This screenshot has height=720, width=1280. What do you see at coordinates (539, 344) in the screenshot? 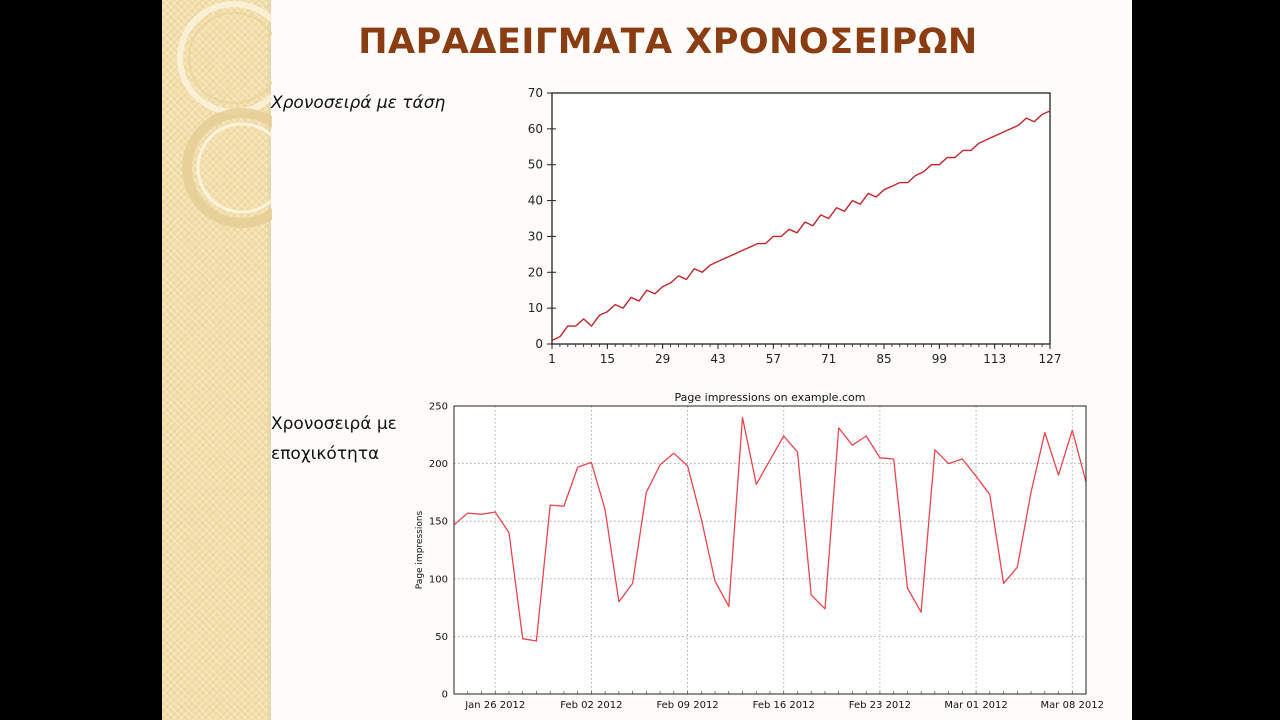
I see `trend-y-tick-label: 0` at bounding box center [539, 344].